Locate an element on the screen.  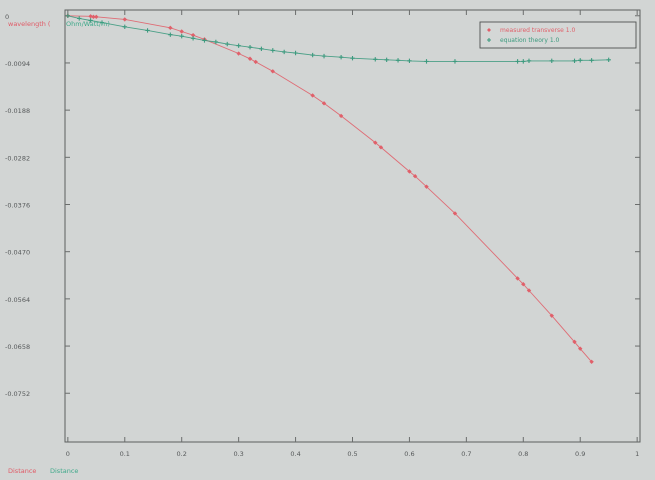
y-tick-label: 0 is located at coordinates (7, 17).